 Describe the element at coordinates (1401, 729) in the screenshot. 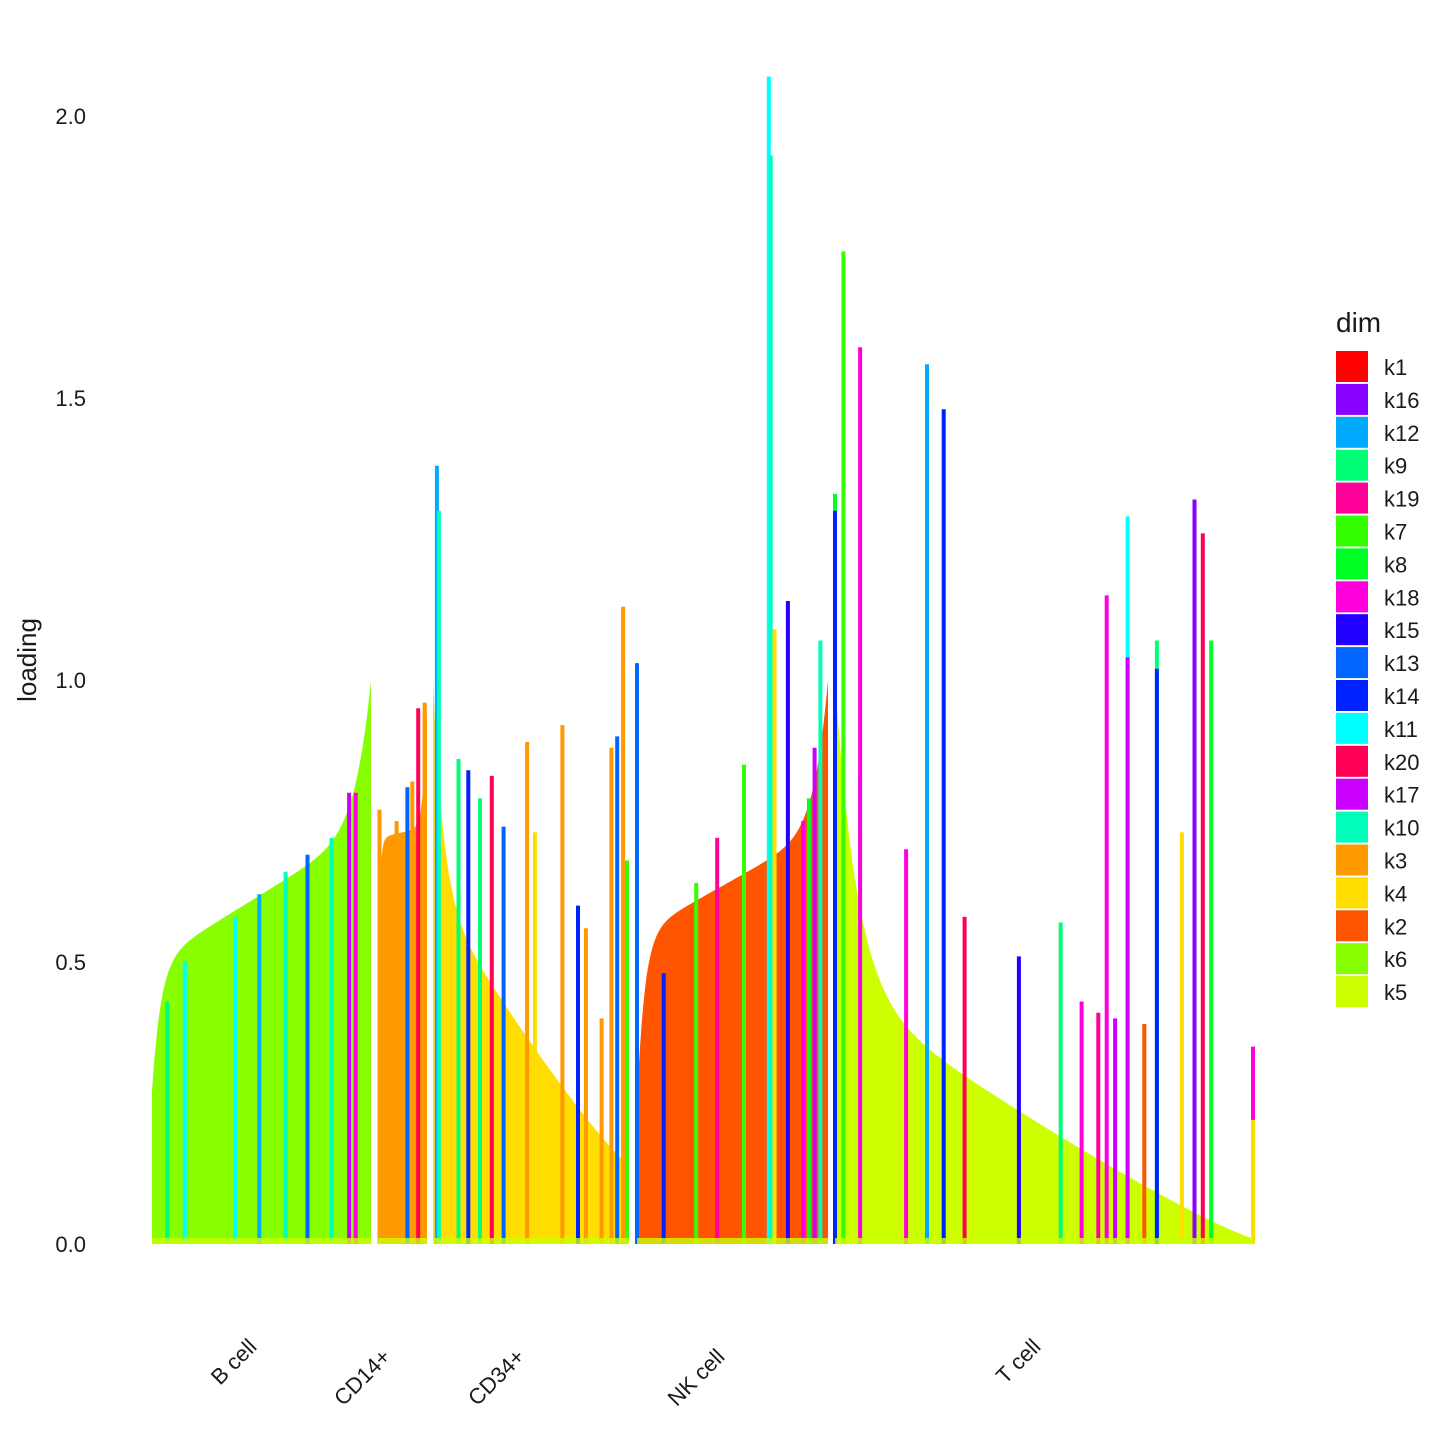

I see `legend-label: k11` at that location.